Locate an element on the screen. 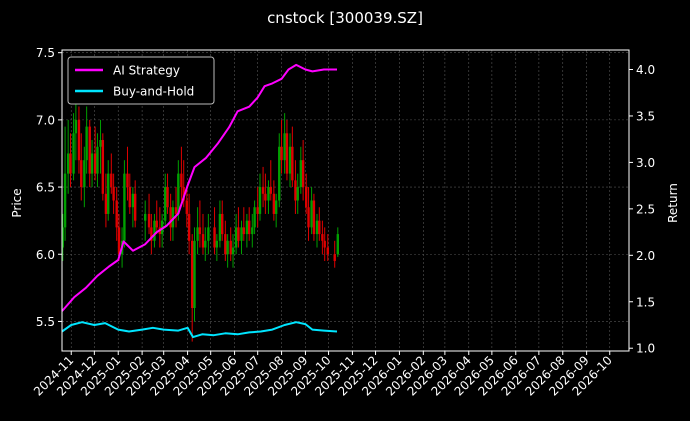 The height and width of the screenshot is (421, 690). chart-title: cnstock [300039.SZ] is located at coordinates (345, 18).